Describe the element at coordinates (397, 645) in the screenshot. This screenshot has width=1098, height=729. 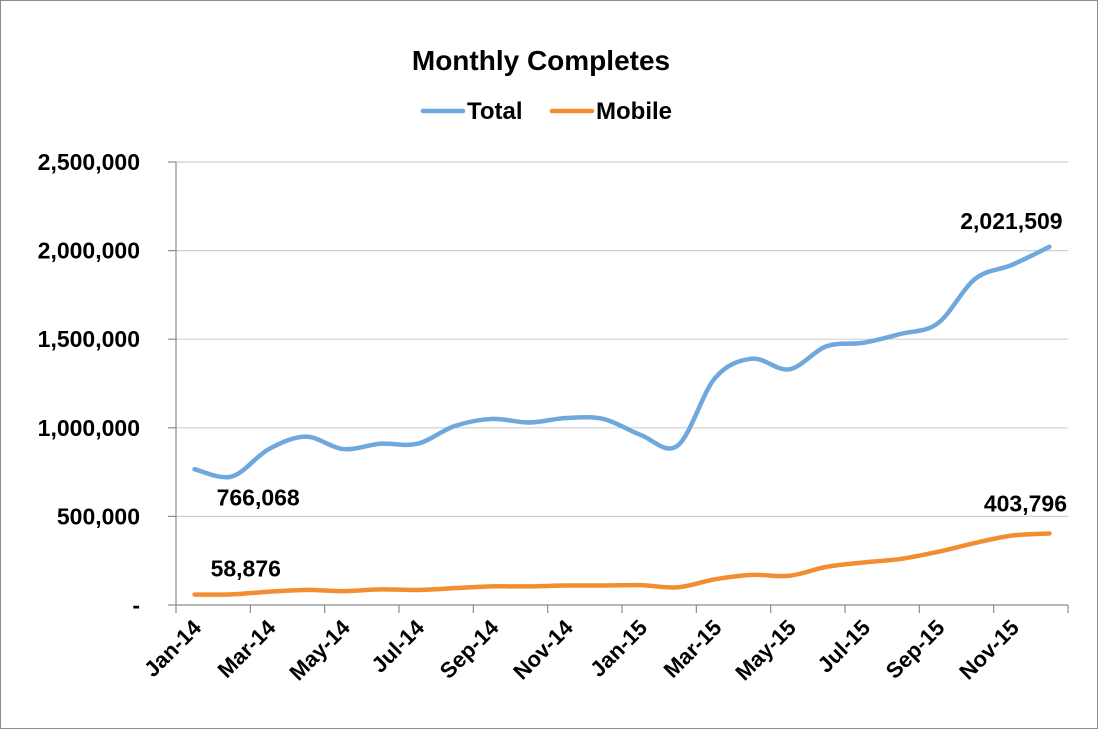
I see `x-tick-label: Jul-14` at that location.